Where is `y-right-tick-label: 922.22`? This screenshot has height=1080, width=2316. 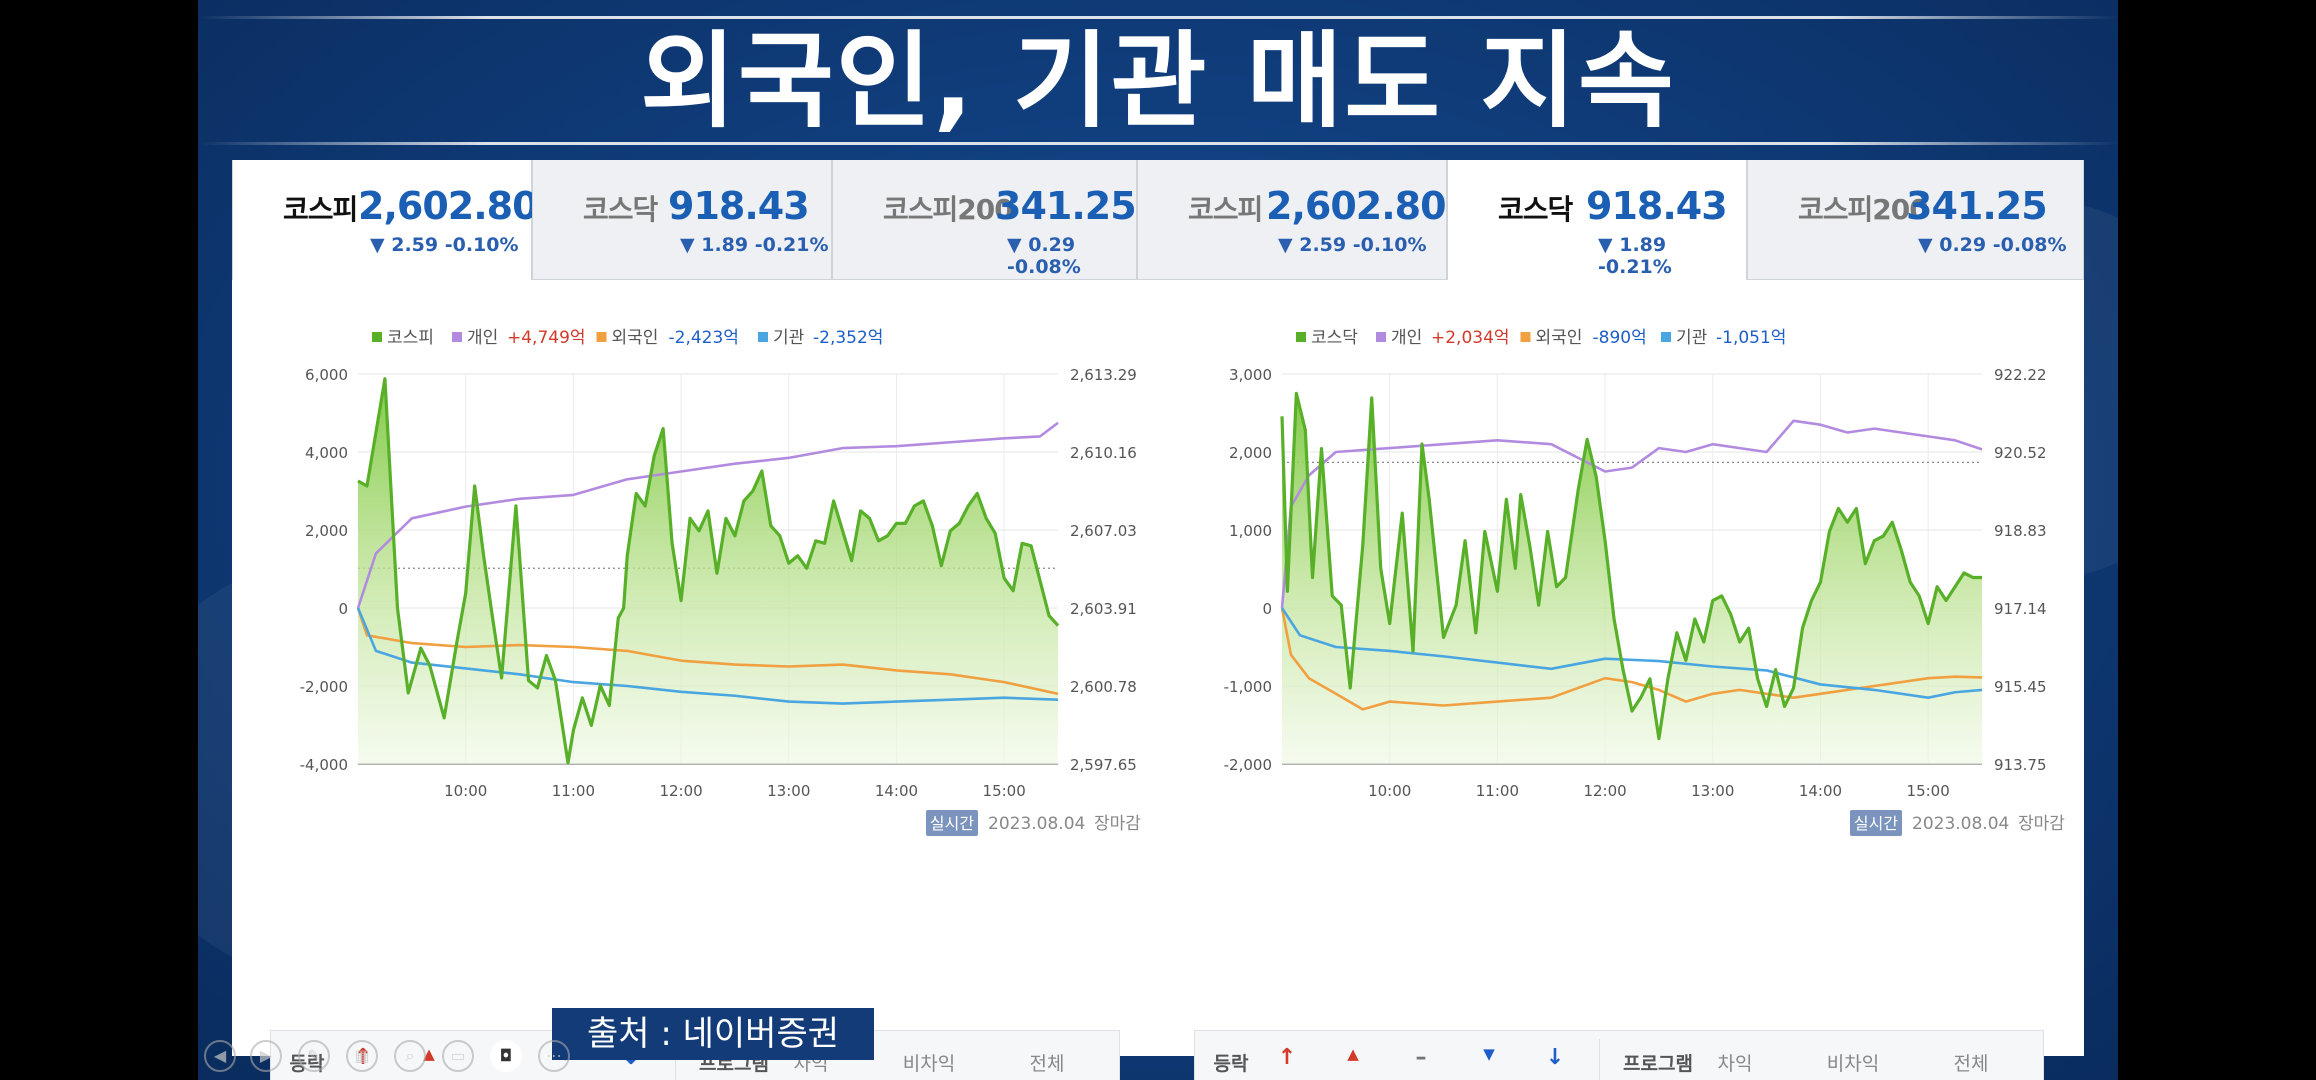
y-right-tick-label: 922.22 is located at coordinates (2020, 375).